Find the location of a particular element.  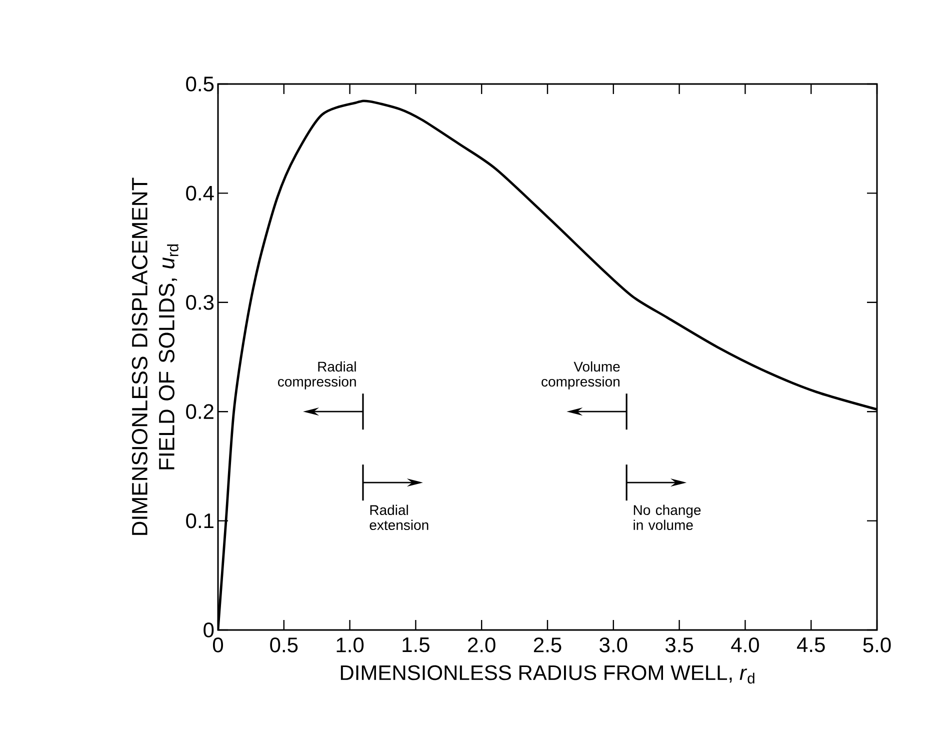

x-tick-label: 4.5 is located at coordinates (810, 645).